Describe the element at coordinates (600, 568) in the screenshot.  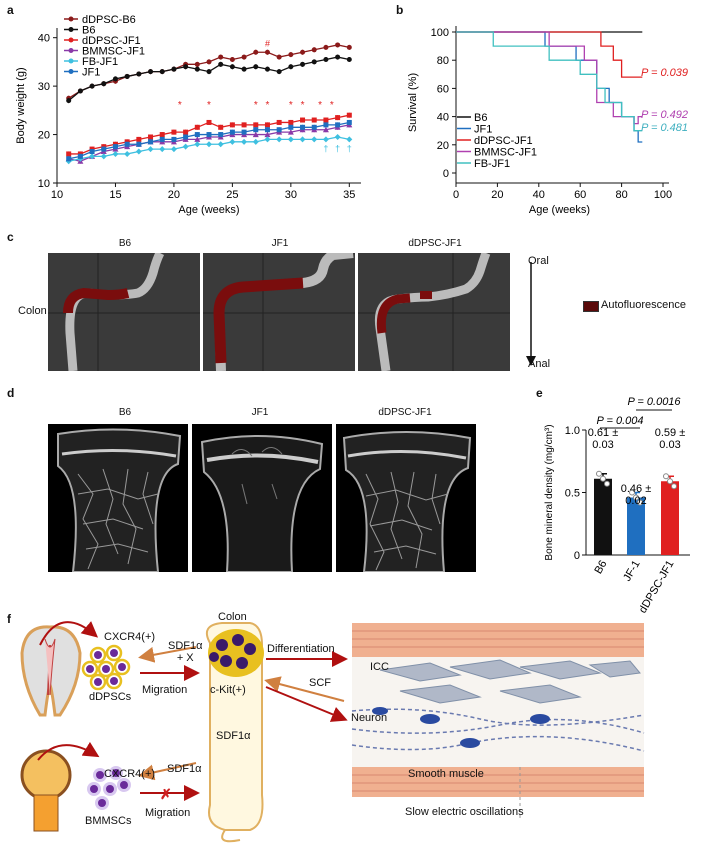
I see `category-label: B6` at that location.